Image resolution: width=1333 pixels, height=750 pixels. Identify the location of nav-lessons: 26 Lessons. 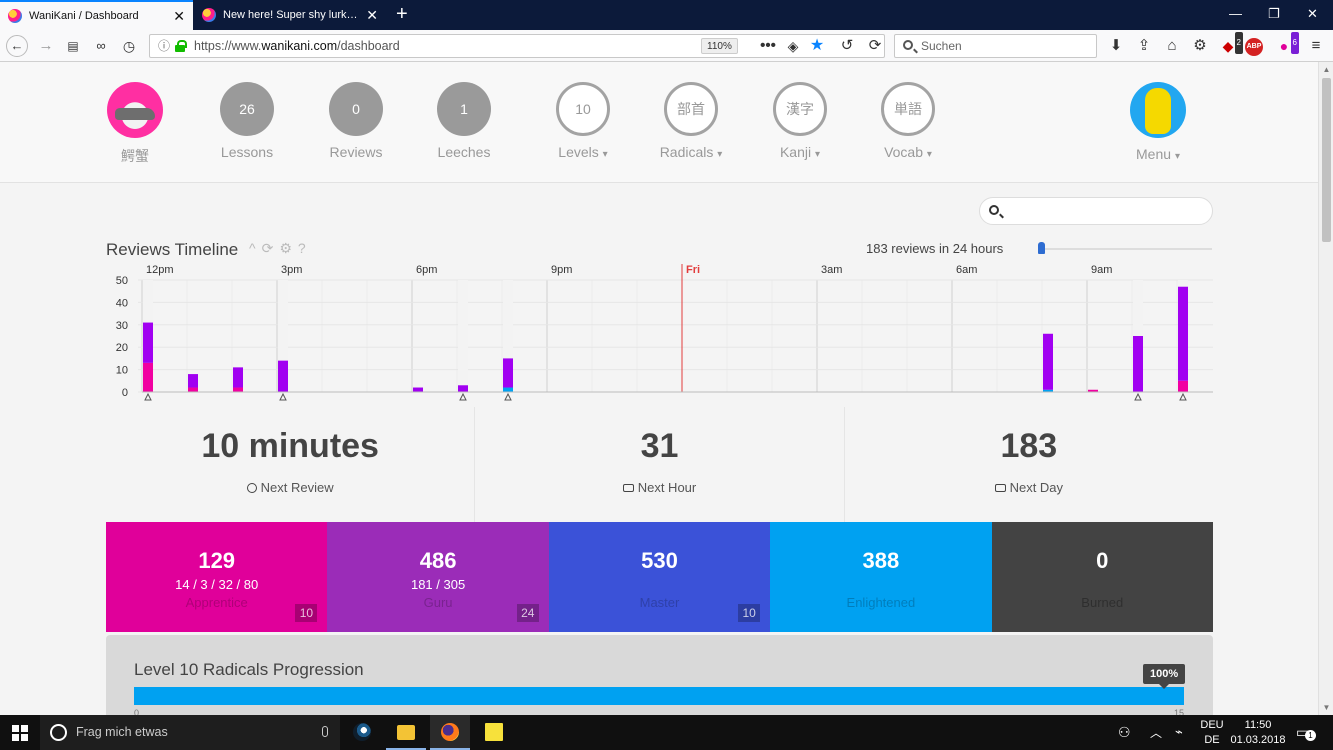
(247, 121).